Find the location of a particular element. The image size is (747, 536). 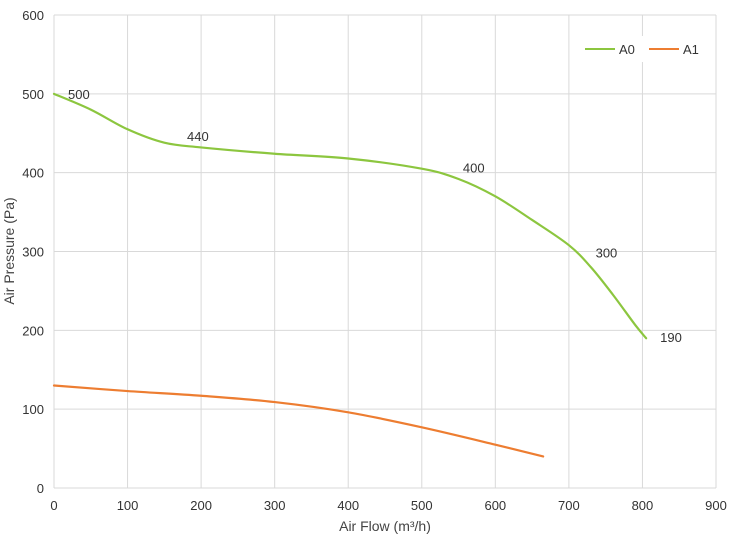

x-tick-label: 700 is located at coordinates (569, 505).